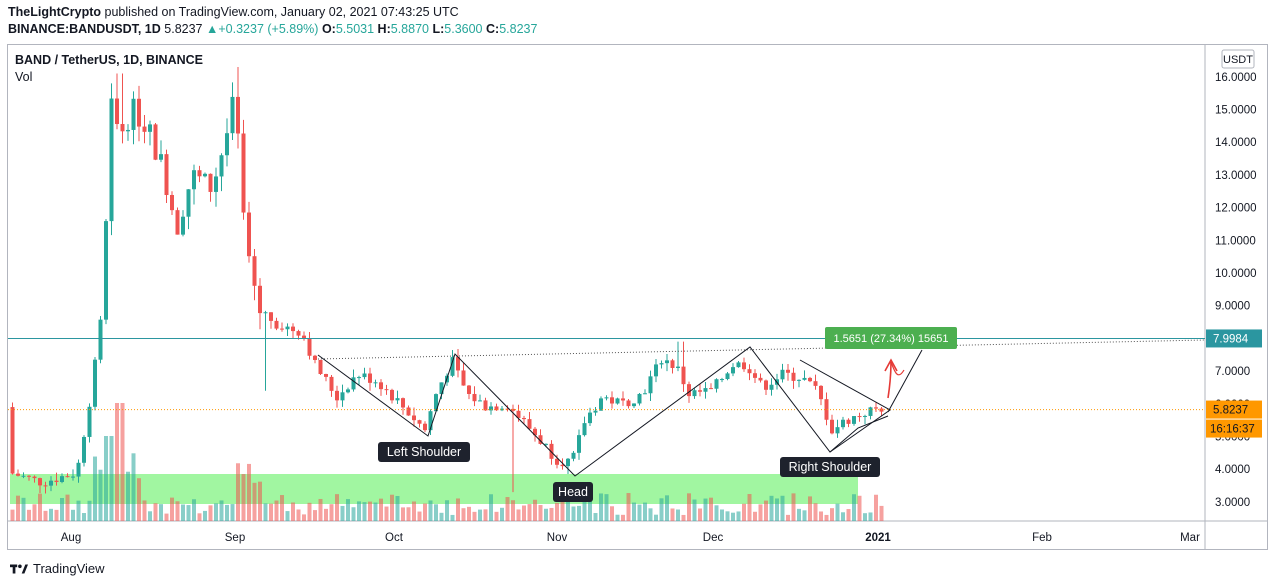 The height and width of the screenshot is (587, 1274). Describe the element at coordinates (830, 467) in the screenshot. I see `right-shoulder-label: Right Shoulder` at that location.